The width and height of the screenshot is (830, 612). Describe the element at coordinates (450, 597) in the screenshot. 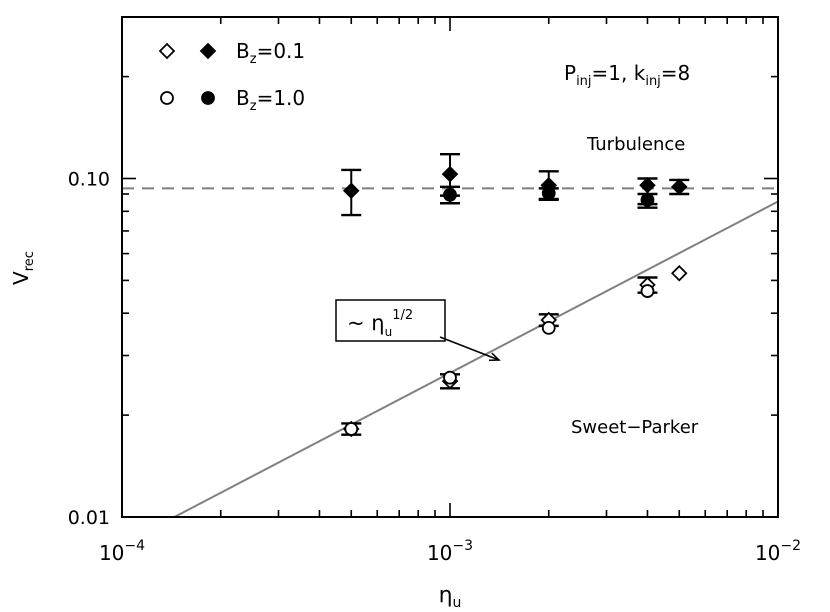

I see `x-axis-label: ηu` at that location.